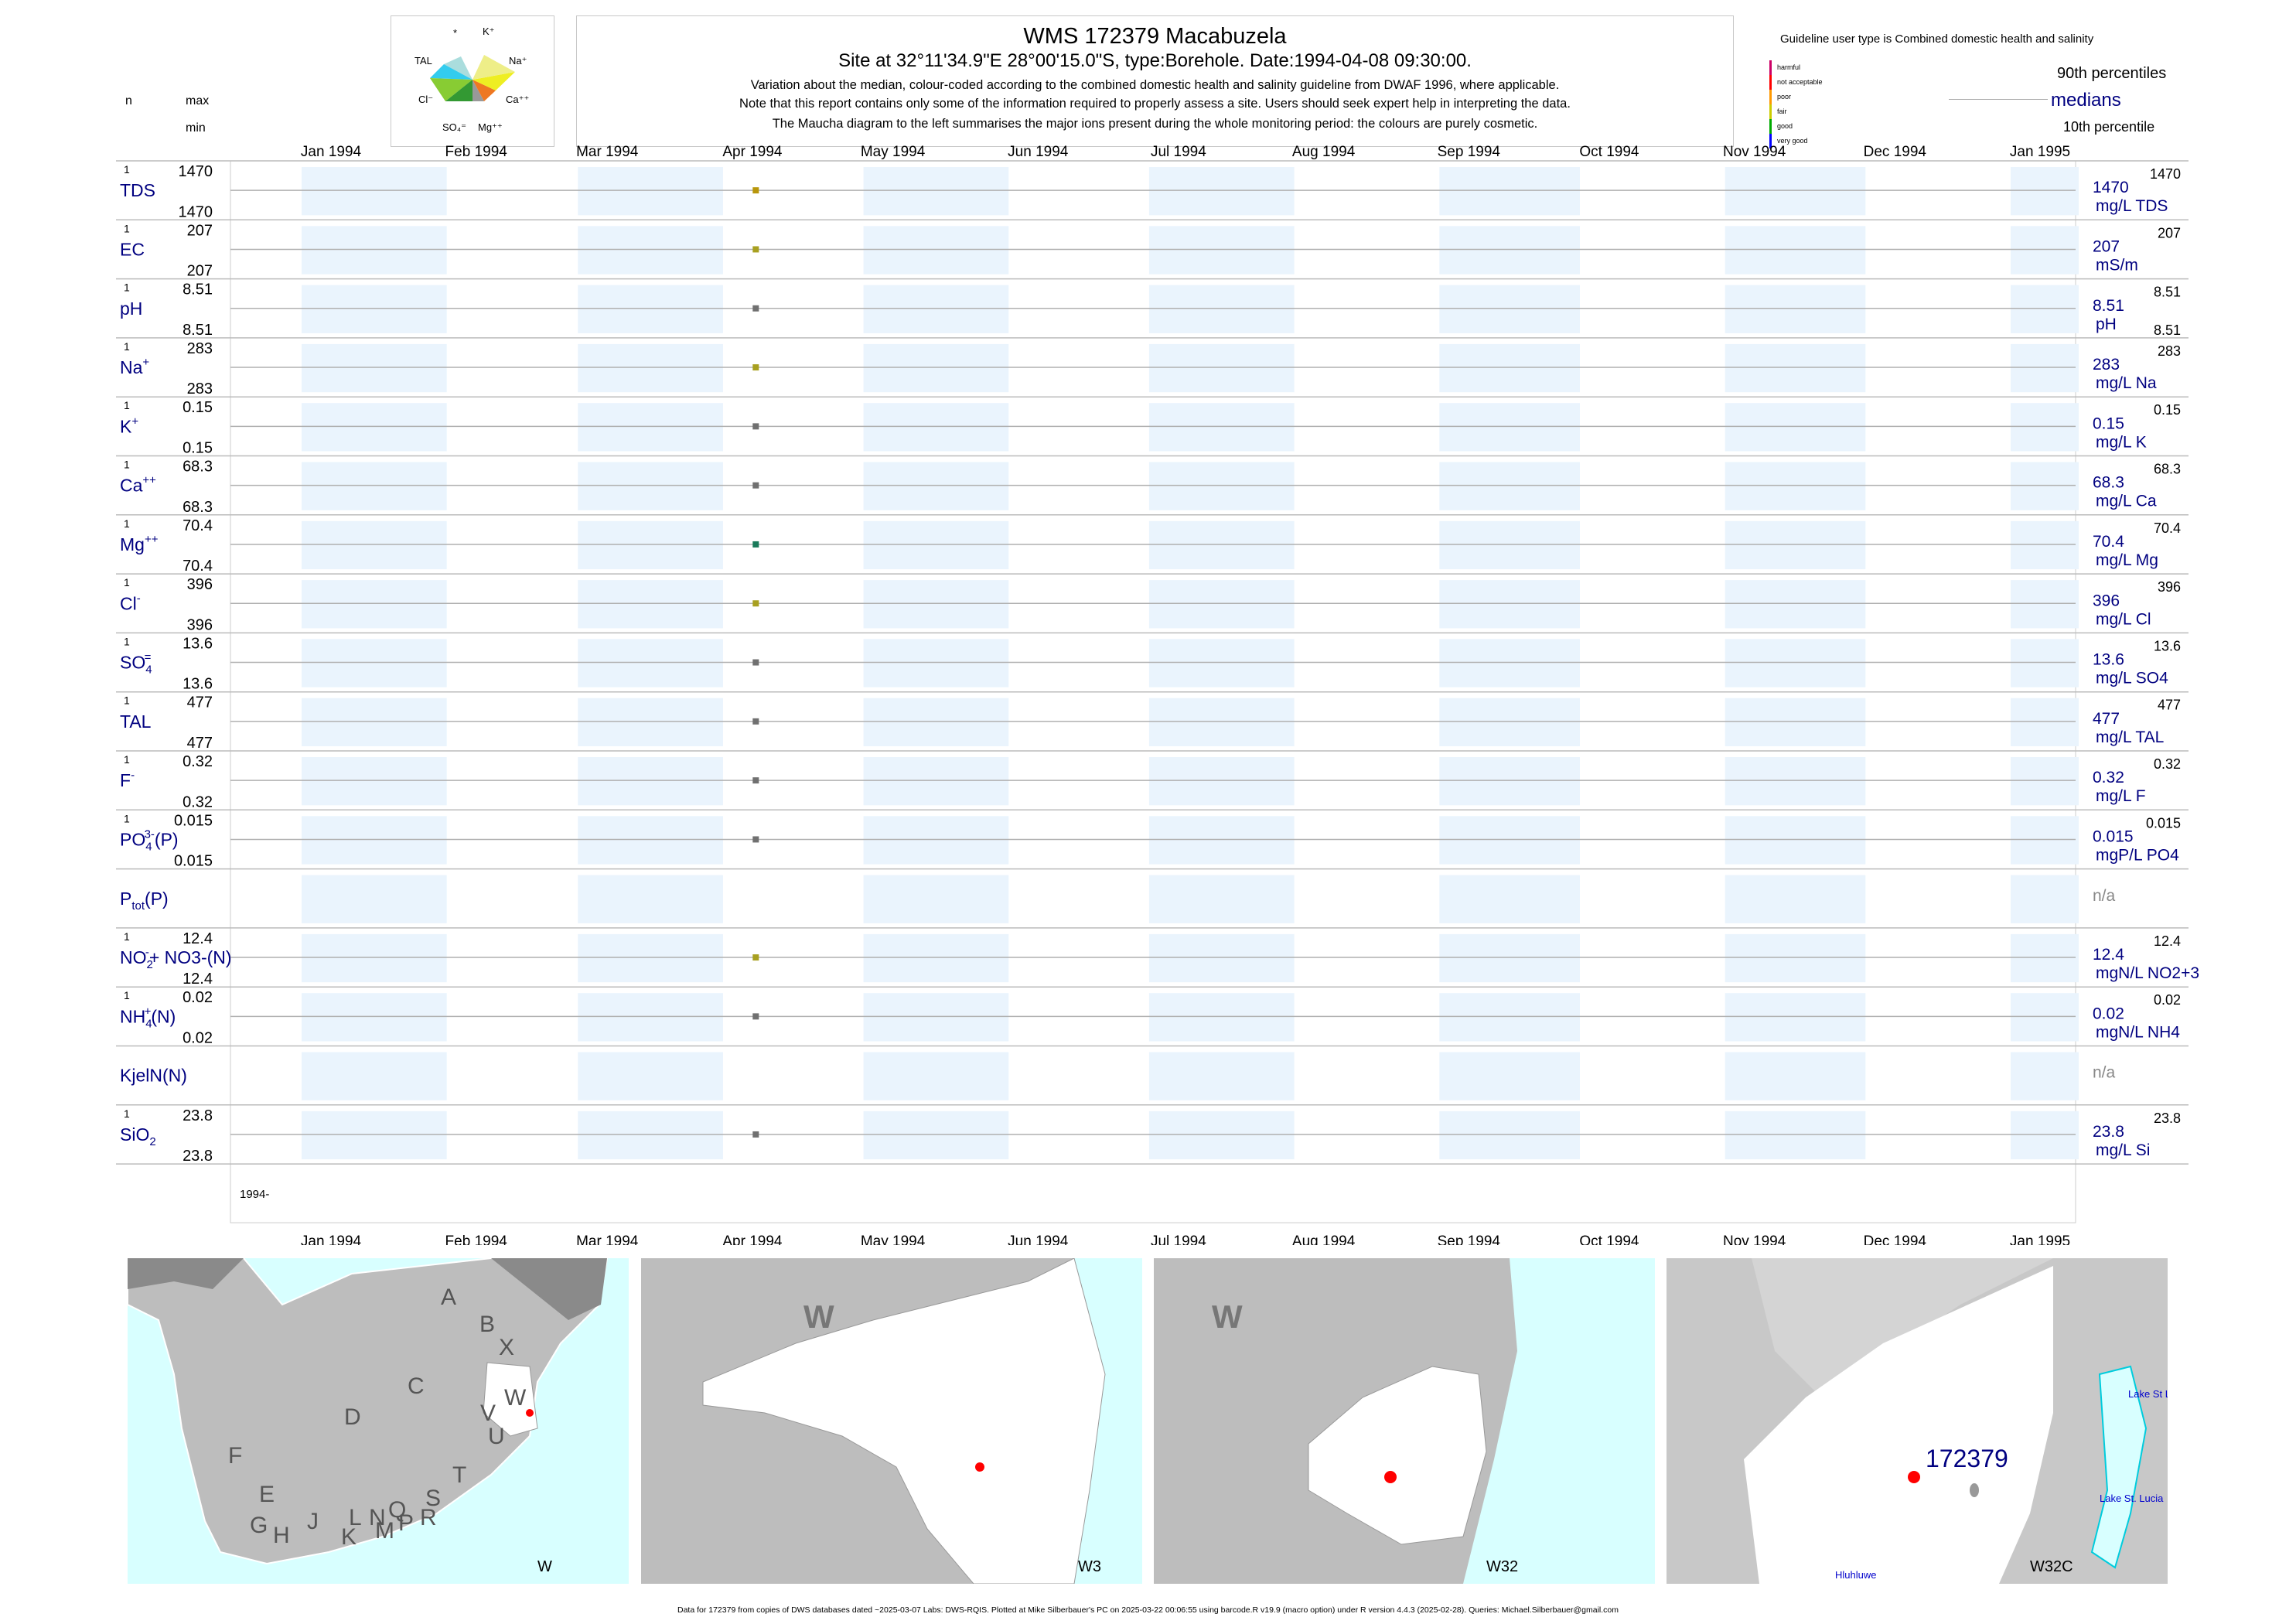  Describe the element at coordinates (2167, 469) in the screenshot. I see `p90-value: 68.3` at that location.